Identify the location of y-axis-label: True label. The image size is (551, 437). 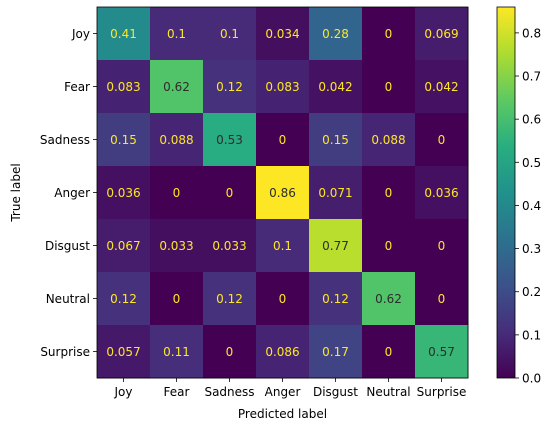
(16, 192).